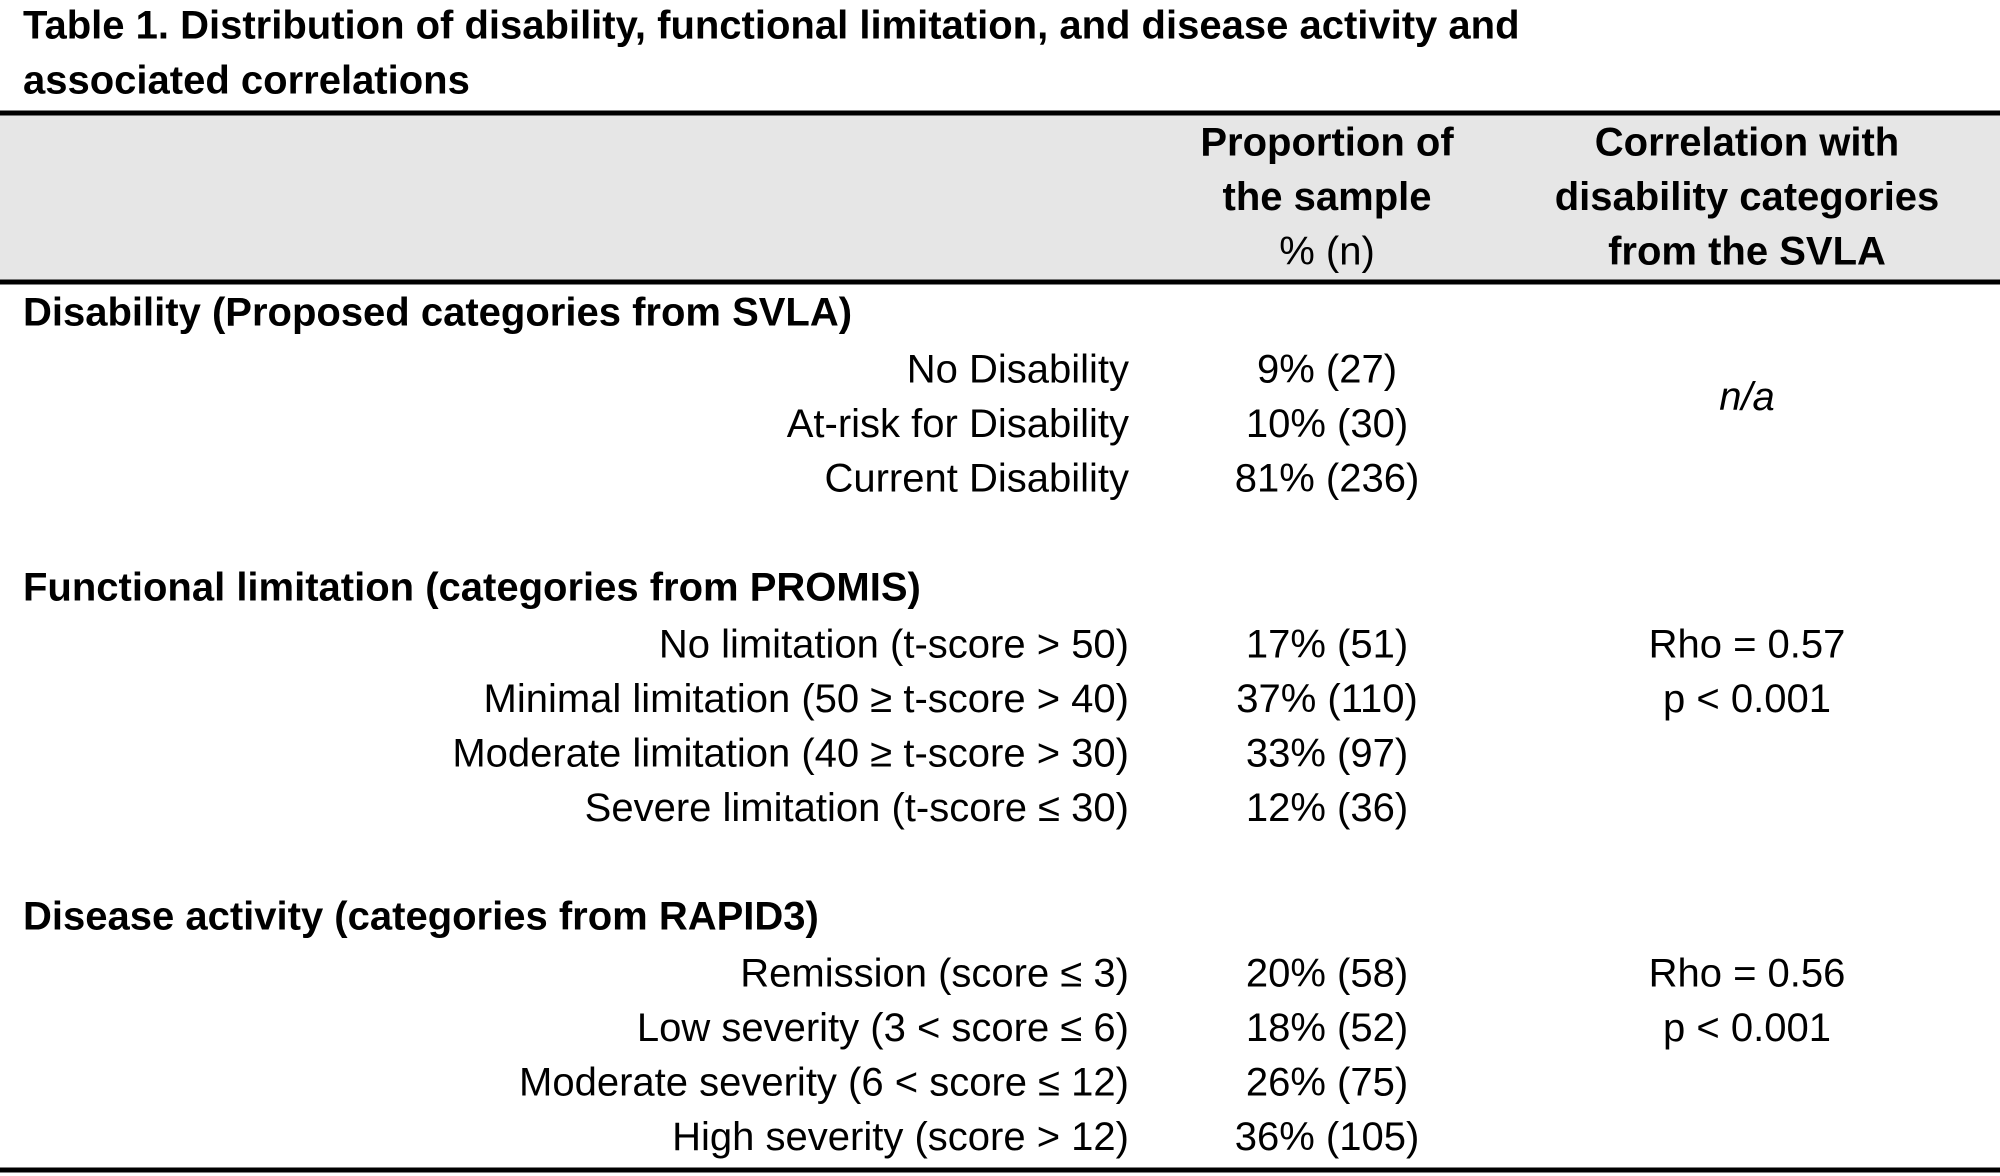 The image size is (2000, 1176). What do you see at coordinates (1747, 143) in the screenshot?
I see `column-header: Correlation with` at bounding box center [1747, 143].